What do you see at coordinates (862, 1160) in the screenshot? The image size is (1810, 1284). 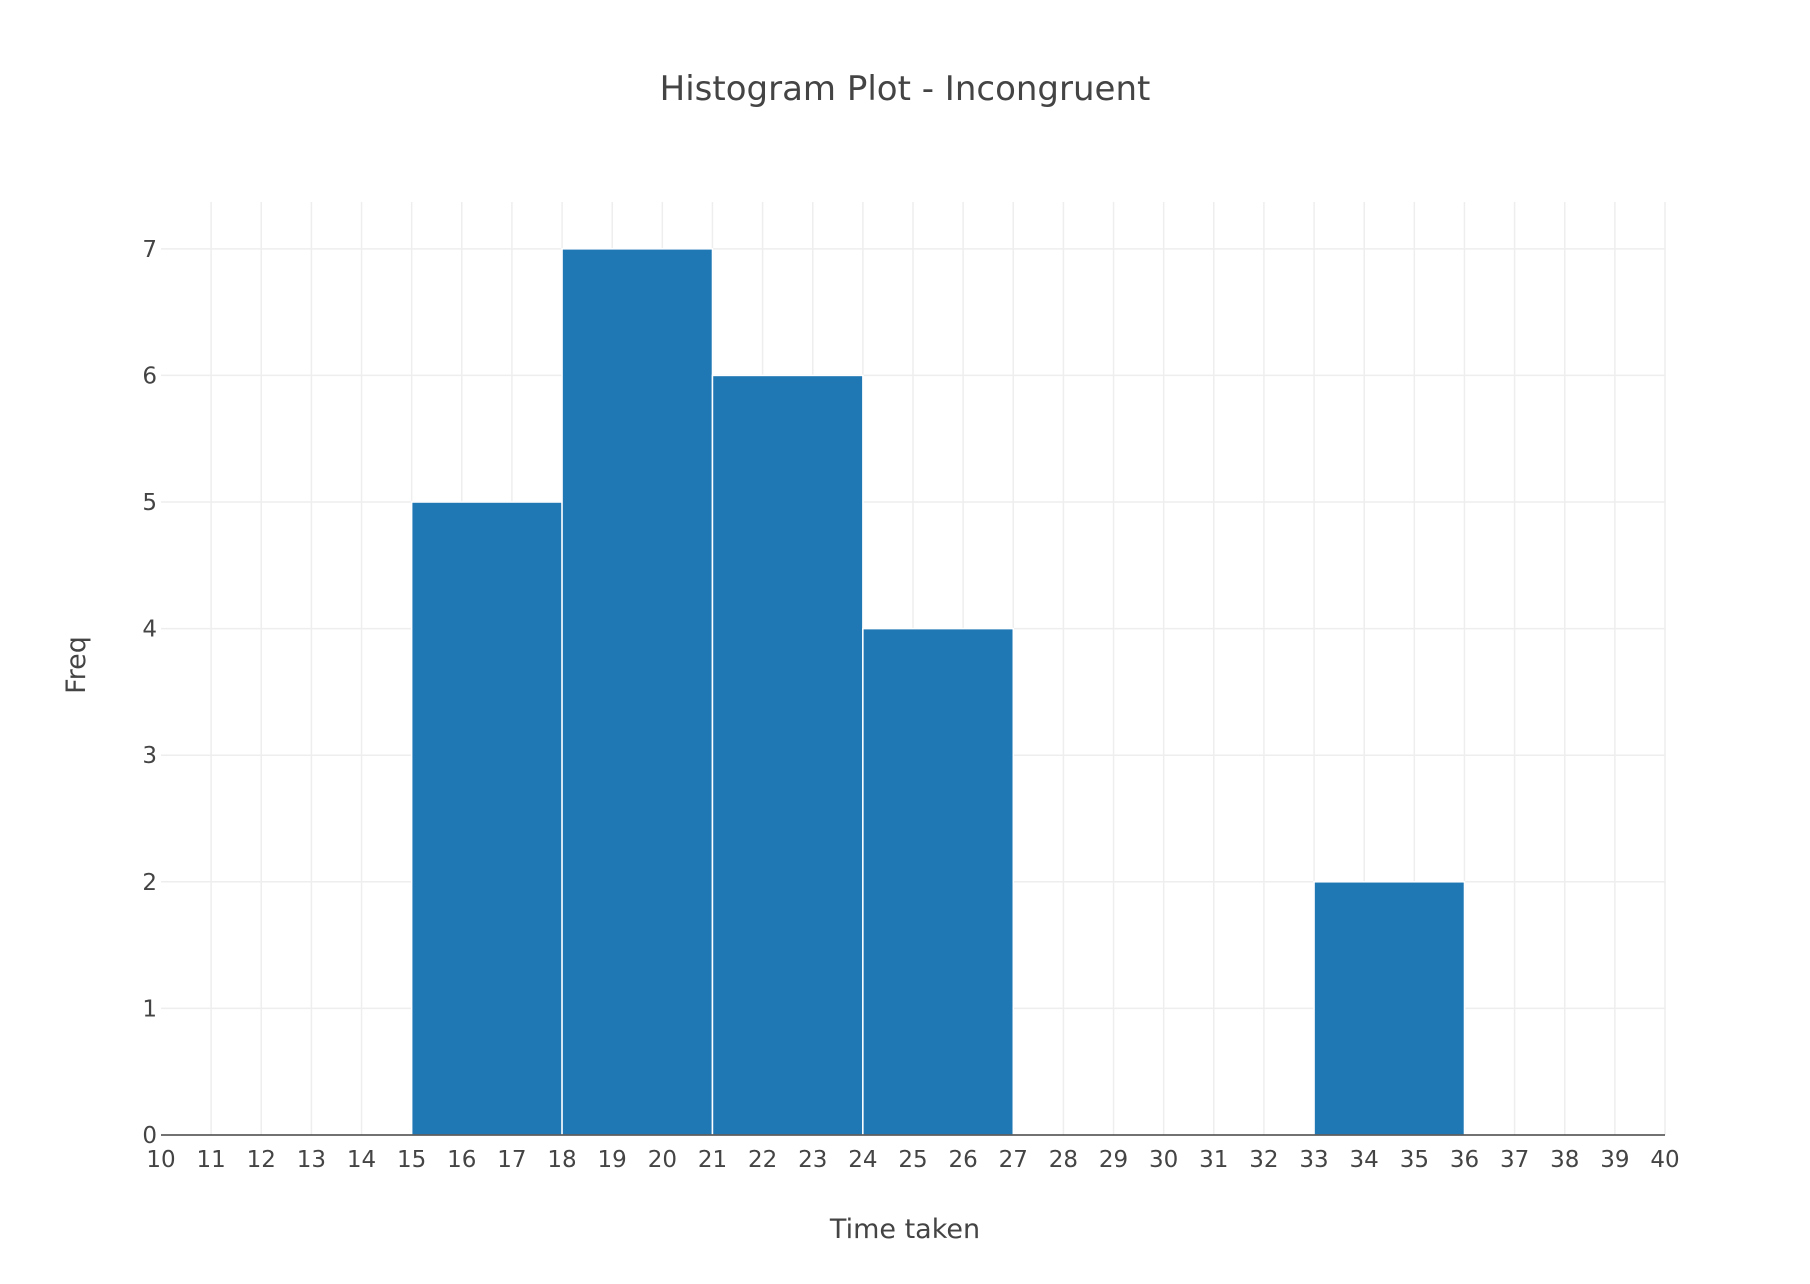 I see `x-tick-label: 24` at bounding box center [862, 1160].